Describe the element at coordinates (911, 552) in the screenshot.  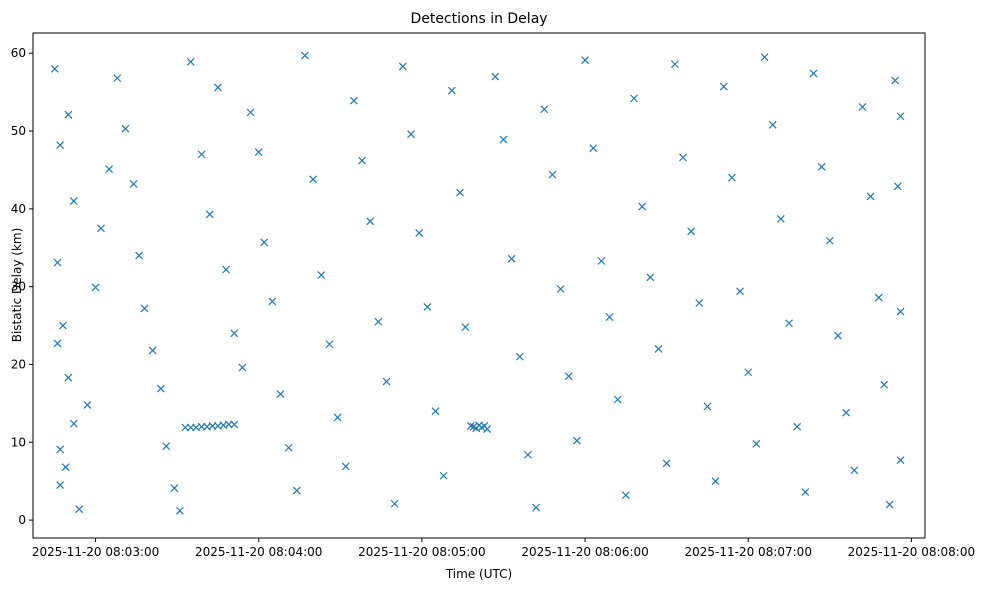
I see `x-tick-label: 2025-11-20 08:08:00` at that location.